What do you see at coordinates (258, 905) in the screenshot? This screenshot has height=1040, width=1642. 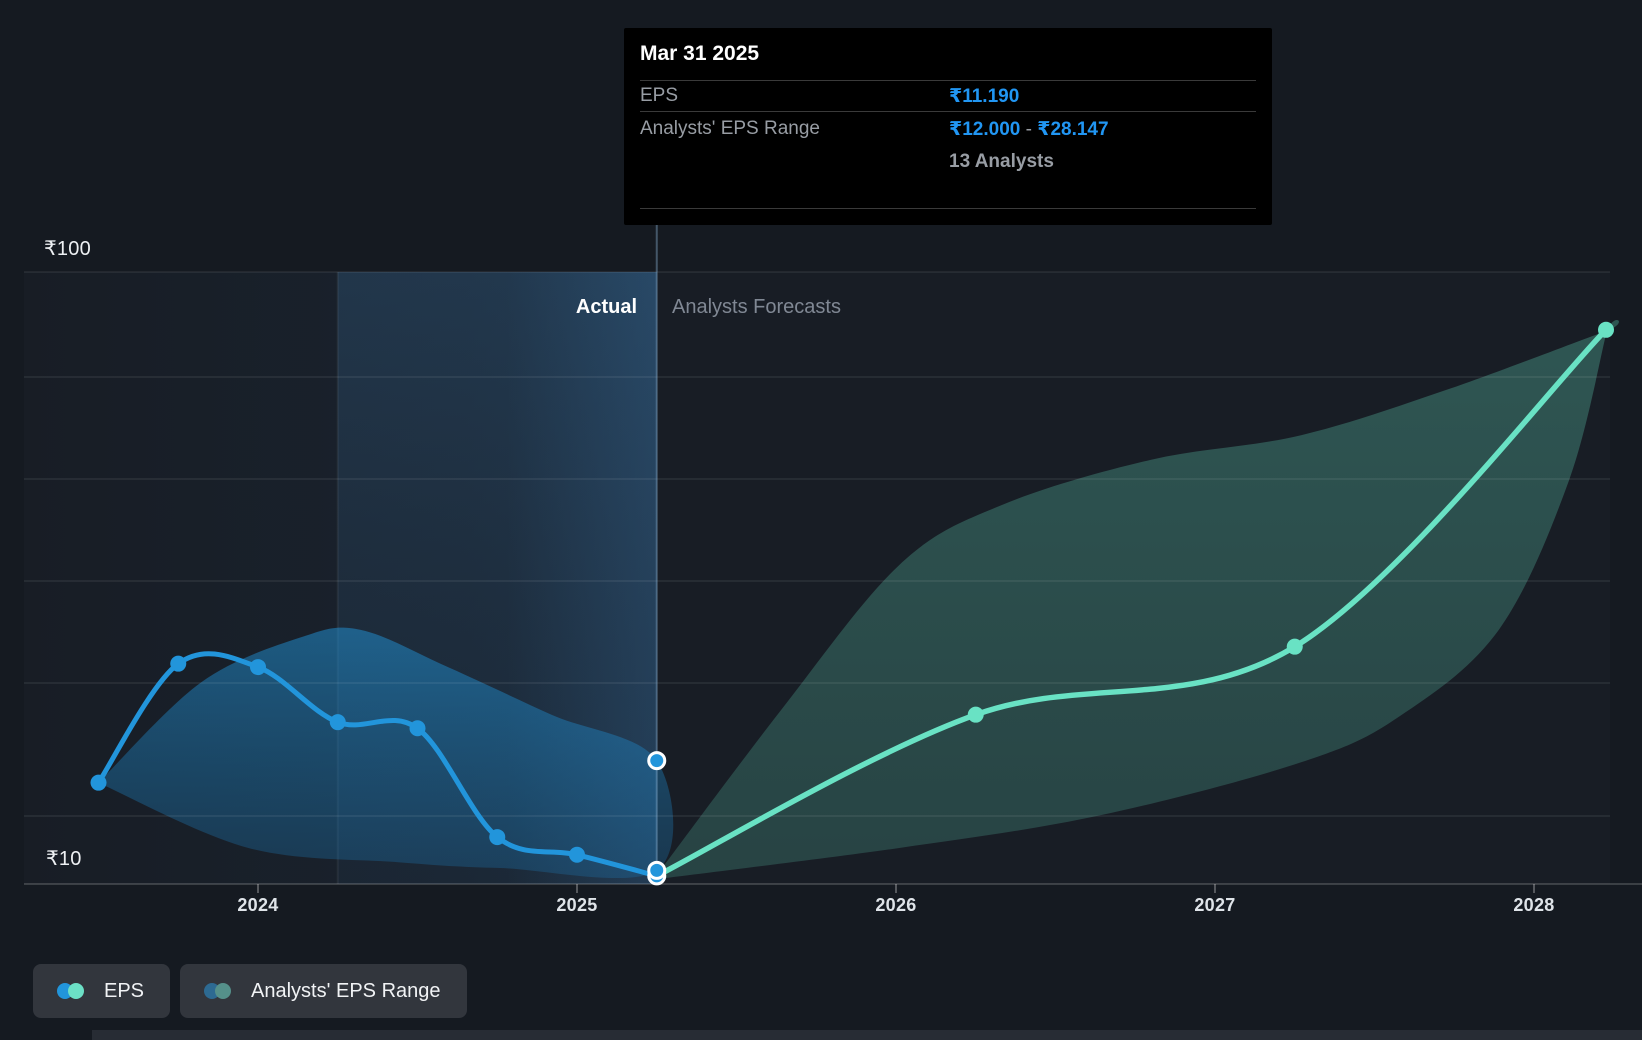 I see `x-axis-label-2024: 2024` at bounding box center [258, 905].